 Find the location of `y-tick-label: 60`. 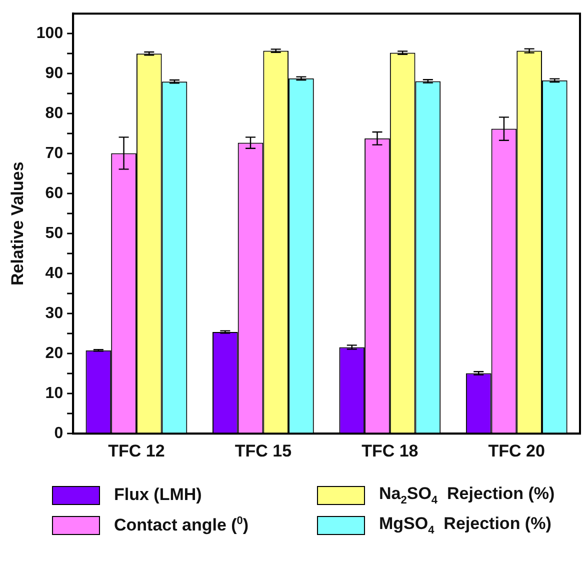

y-tick-label: 60 is located at coordinates (54, 193).